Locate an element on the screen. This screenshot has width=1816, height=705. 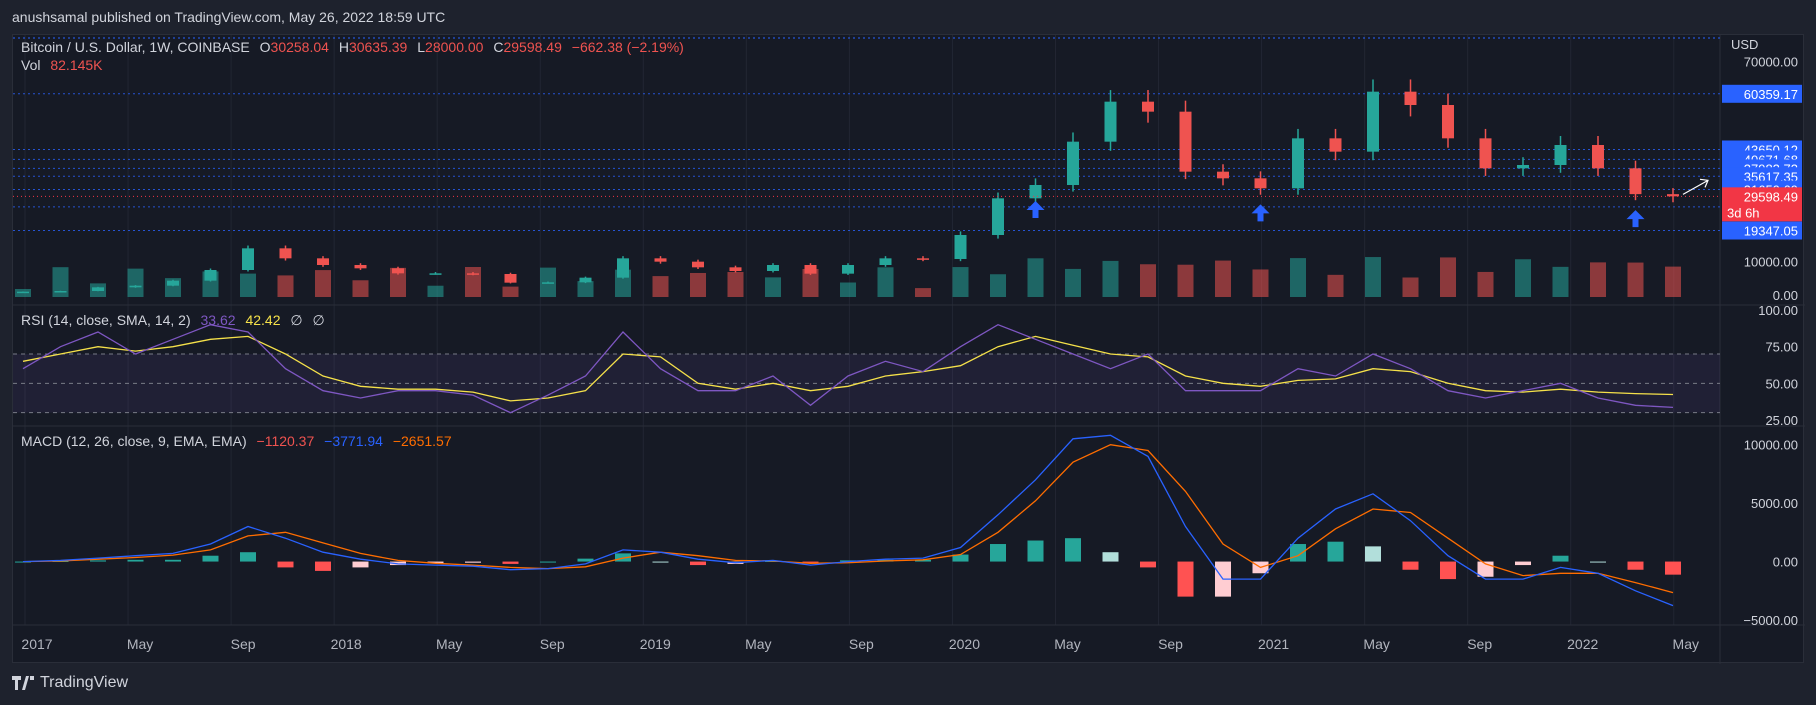
x-tick-label: 2018 is located at coordinates (346, 644).